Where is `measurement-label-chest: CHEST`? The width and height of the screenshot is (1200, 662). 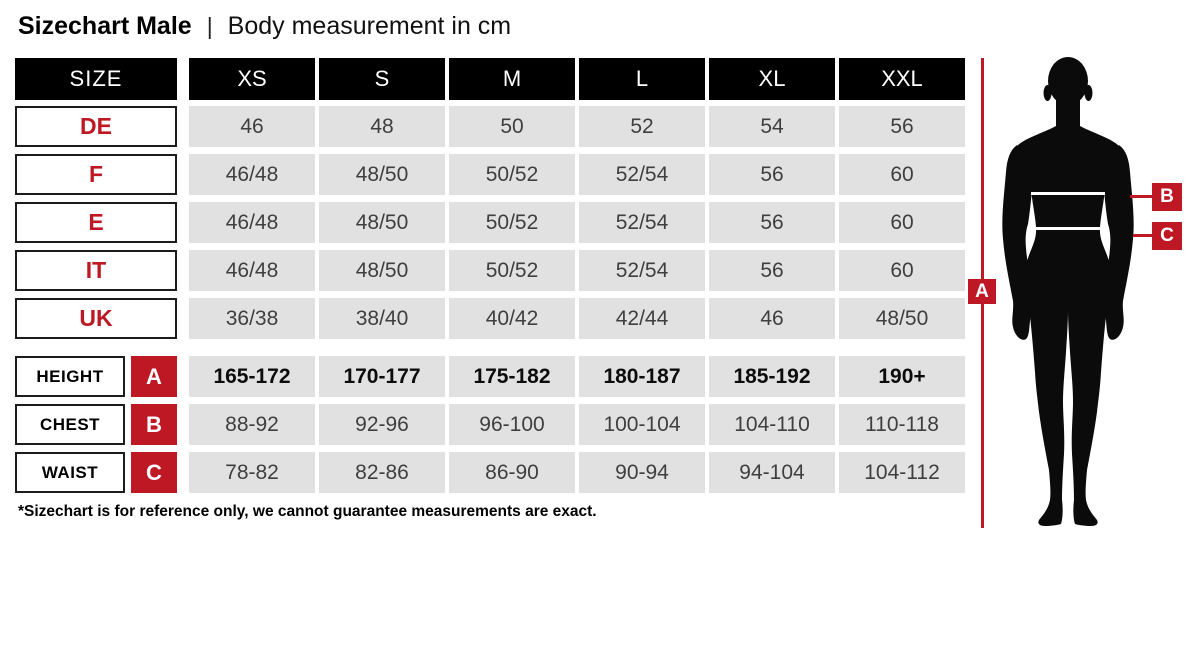 measurement-label-chest: CHEST is located at coordinates (70, 424).